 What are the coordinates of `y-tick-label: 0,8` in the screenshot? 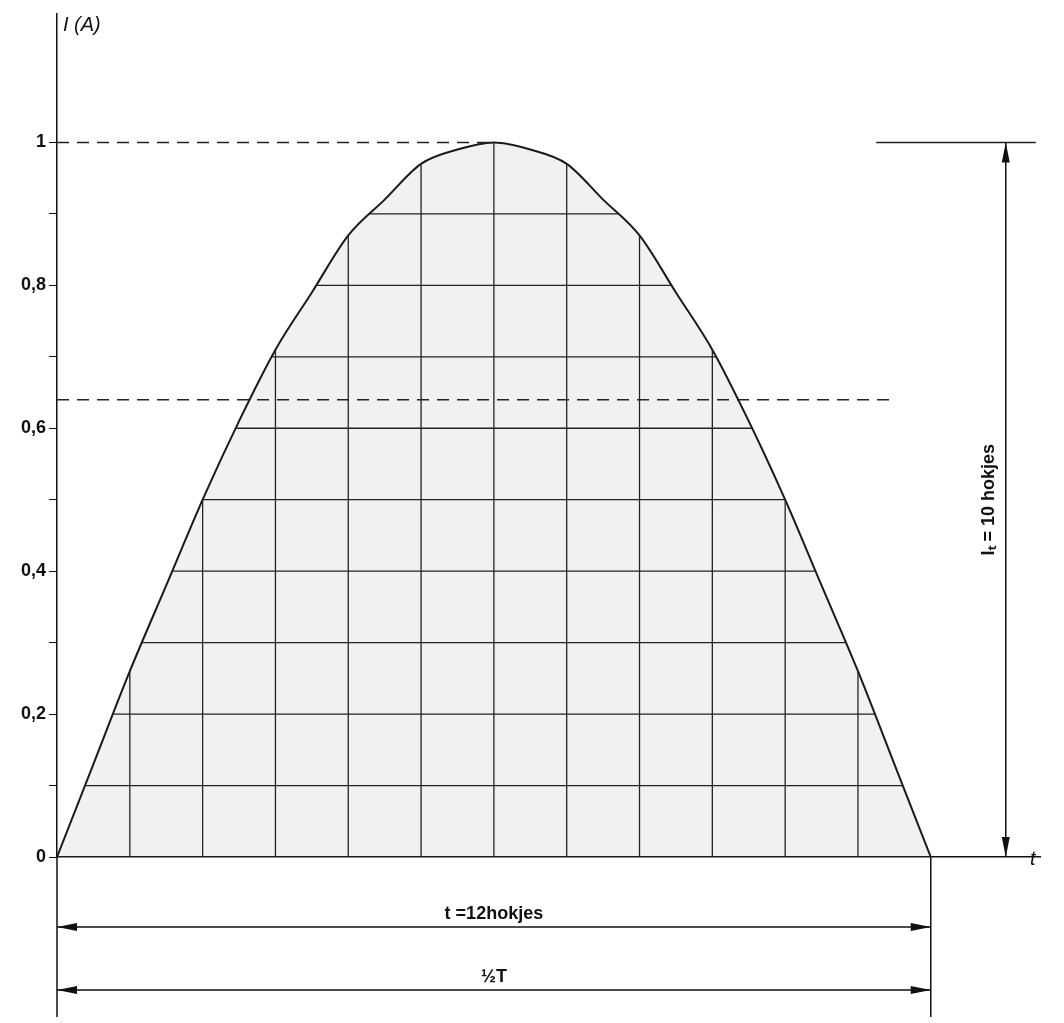 It's located at (33, 284).